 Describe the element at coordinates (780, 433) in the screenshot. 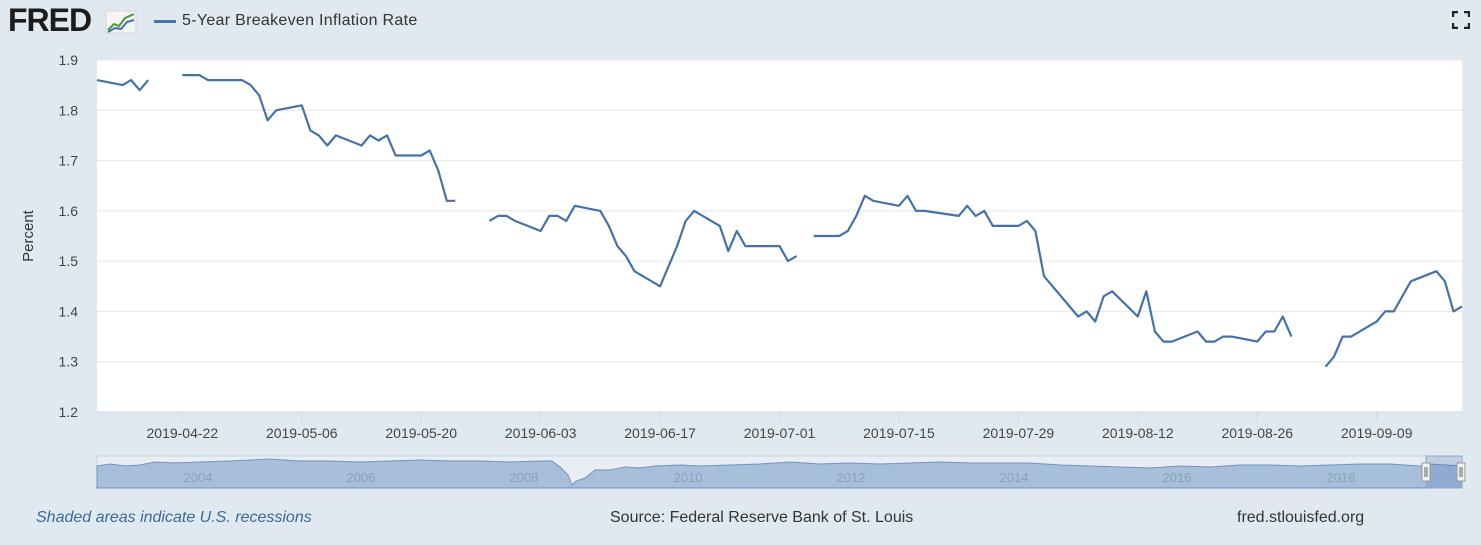

I see `x-tick-label: 2019-07-01` at that location.